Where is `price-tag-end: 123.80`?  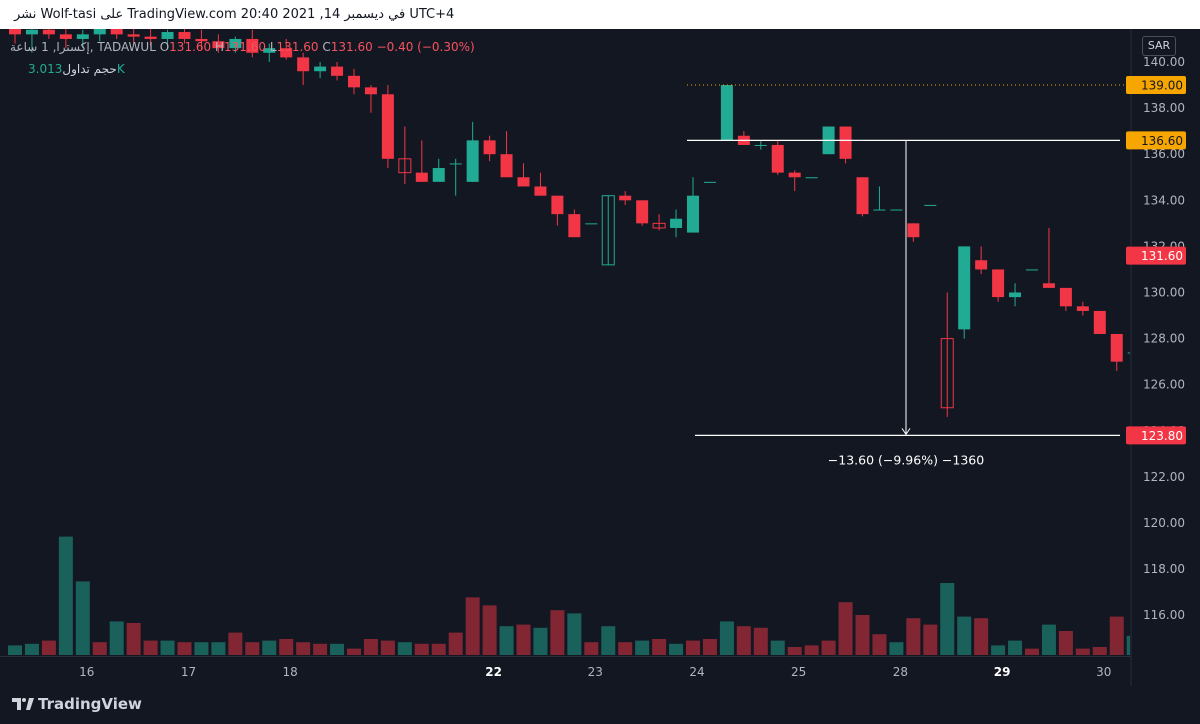
price-tag-end: 123.80 is located at coordinates (1162, 436).